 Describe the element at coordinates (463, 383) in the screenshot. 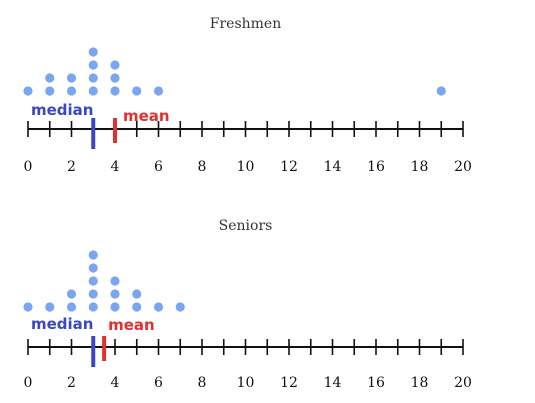

I see `seniors-tick-label: 20` at that location.